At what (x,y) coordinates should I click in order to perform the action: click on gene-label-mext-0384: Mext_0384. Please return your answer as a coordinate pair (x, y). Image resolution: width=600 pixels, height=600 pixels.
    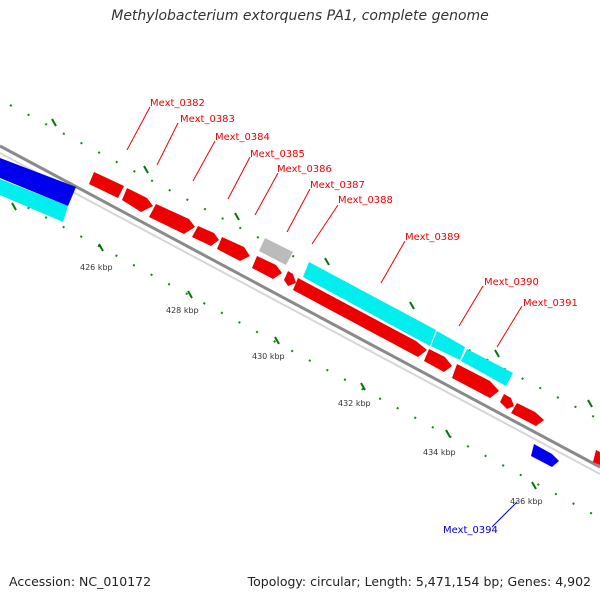
    Looking at the image, I should click on (242, 137).